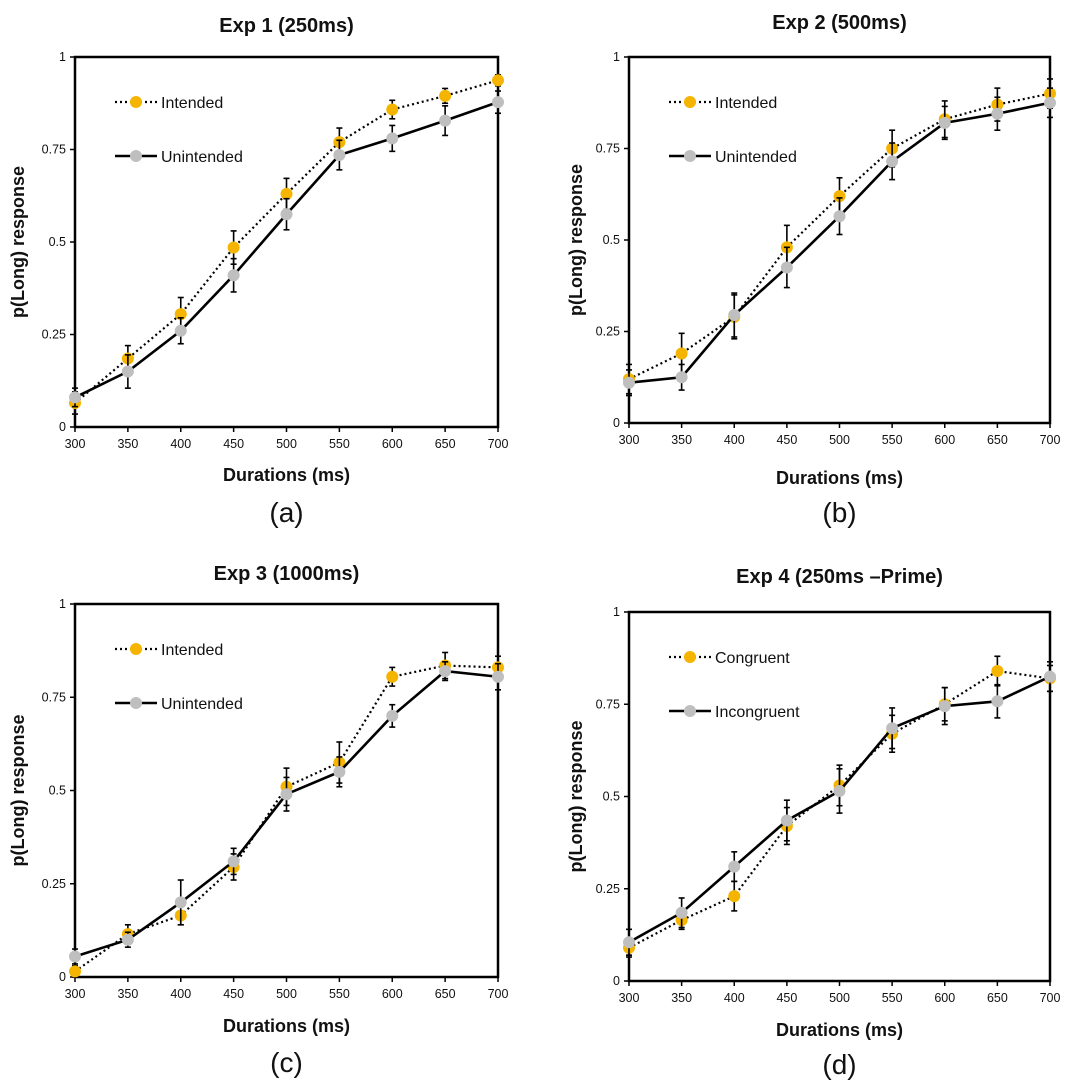 This screenshot has height=1080, width=1065. I want to click on panel-caption: (c), so click(286, 1062).